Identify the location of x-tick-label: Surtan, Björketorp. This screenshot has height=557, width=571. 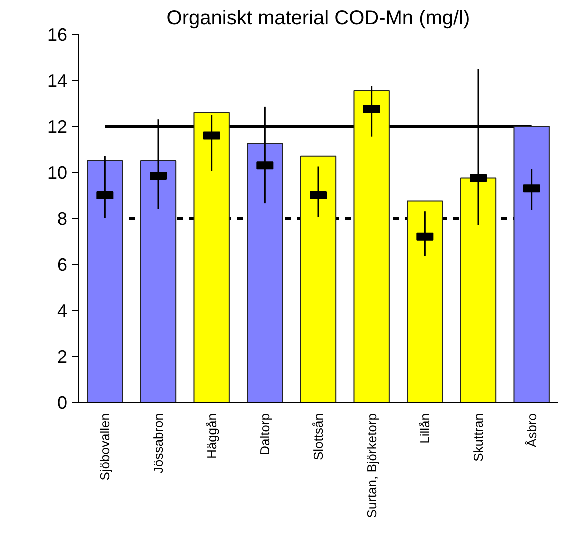
(372, 465).